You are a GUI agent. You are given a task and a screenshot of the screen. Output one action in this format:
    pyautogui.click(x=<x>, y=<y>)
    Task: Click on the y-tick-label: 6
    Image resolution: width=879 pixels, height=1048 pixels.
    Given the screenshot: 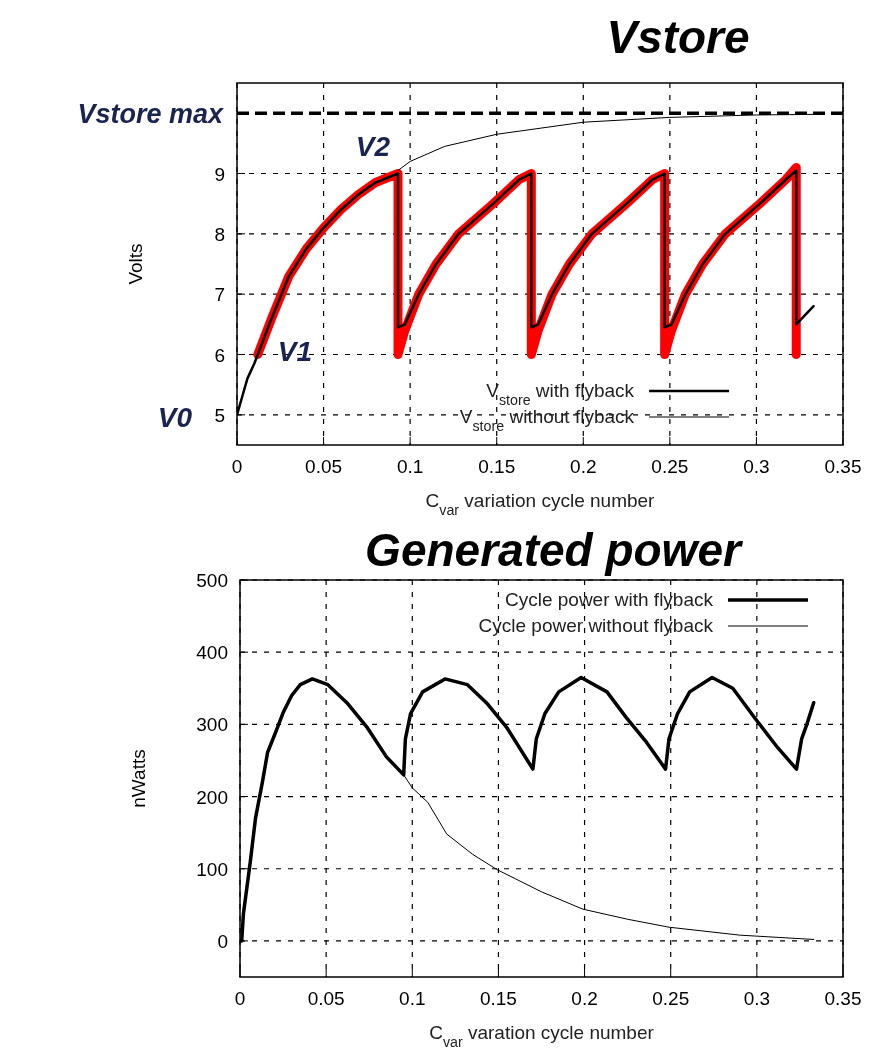 What is the action you would take?
    pyautogui.click(x=219, y=355)
    